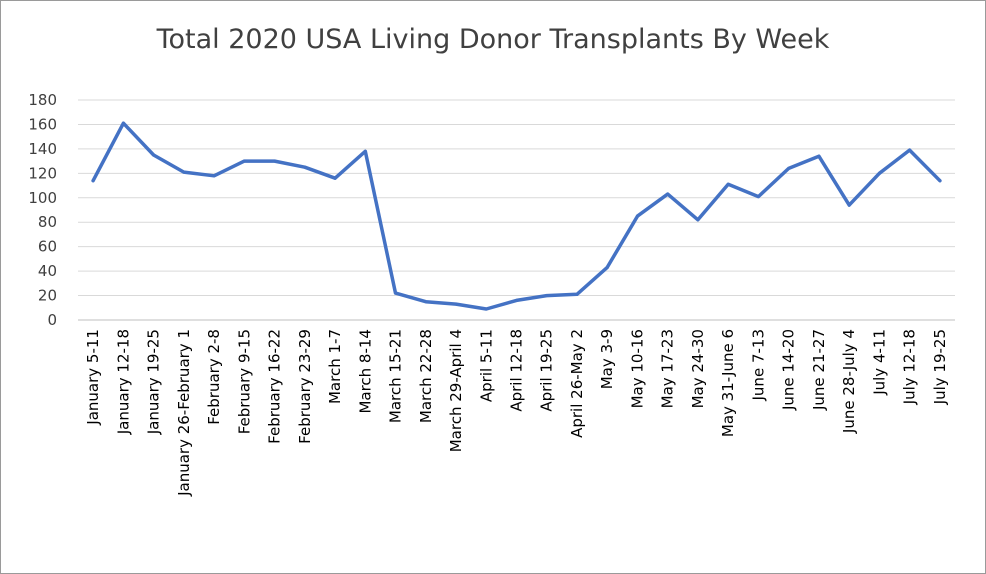  I want to click on x-tick-label: February 9-15, so click(244, 381).